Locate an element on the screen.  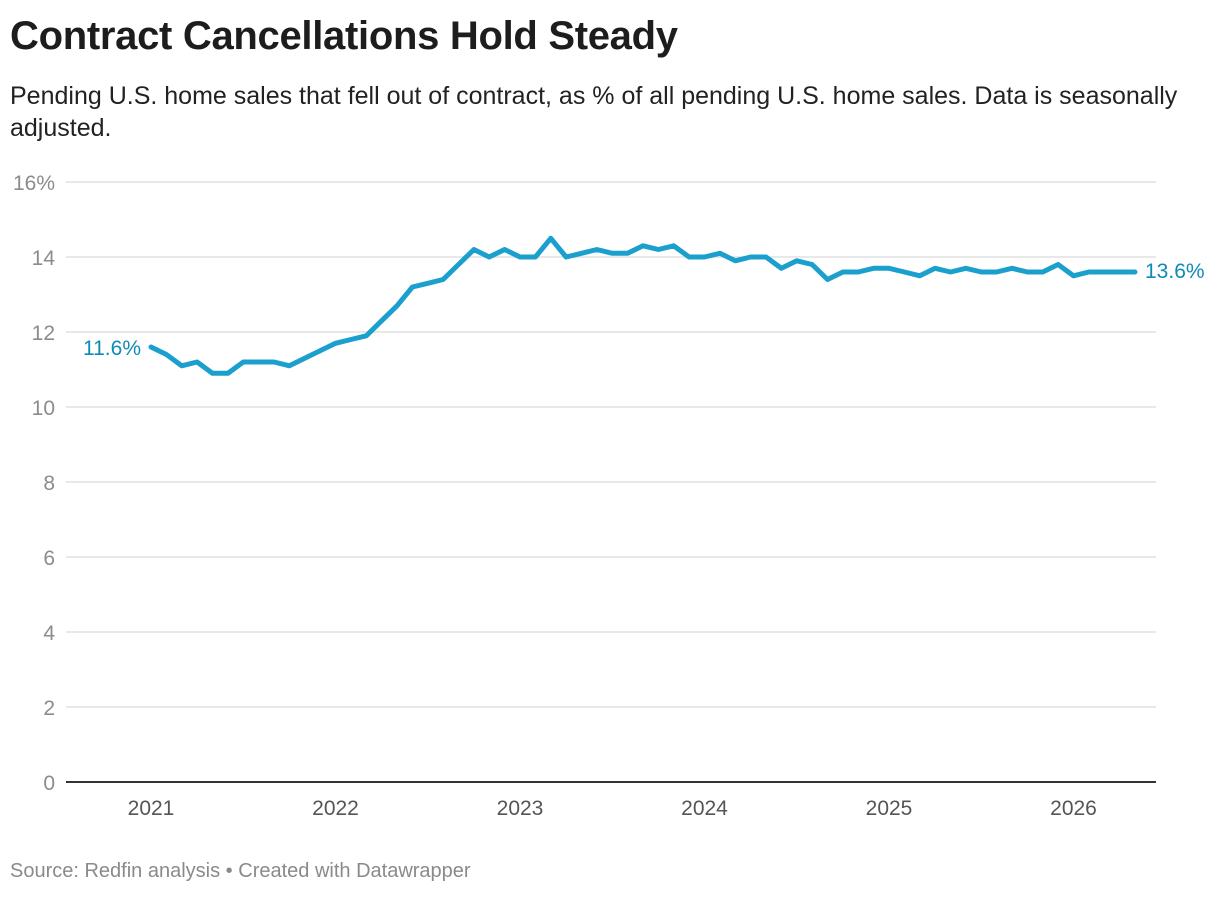
series-layer is located at coordinates (643, 305).